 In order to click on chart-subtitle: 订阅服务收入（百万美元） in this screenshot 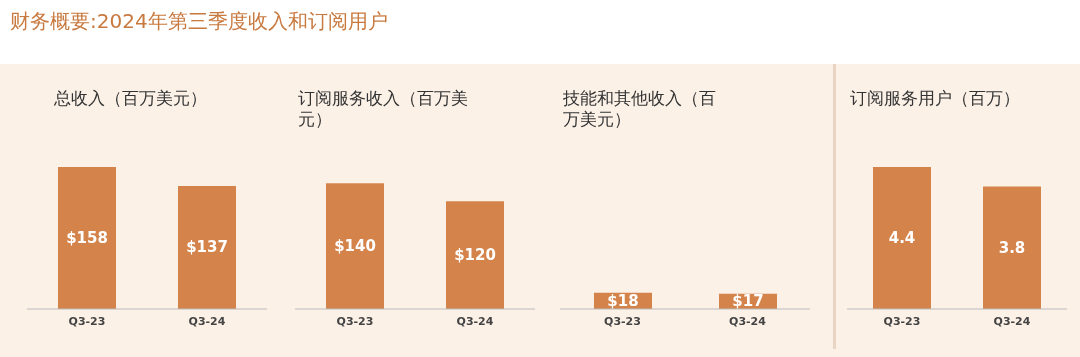, I will do `click(383, 109)`.